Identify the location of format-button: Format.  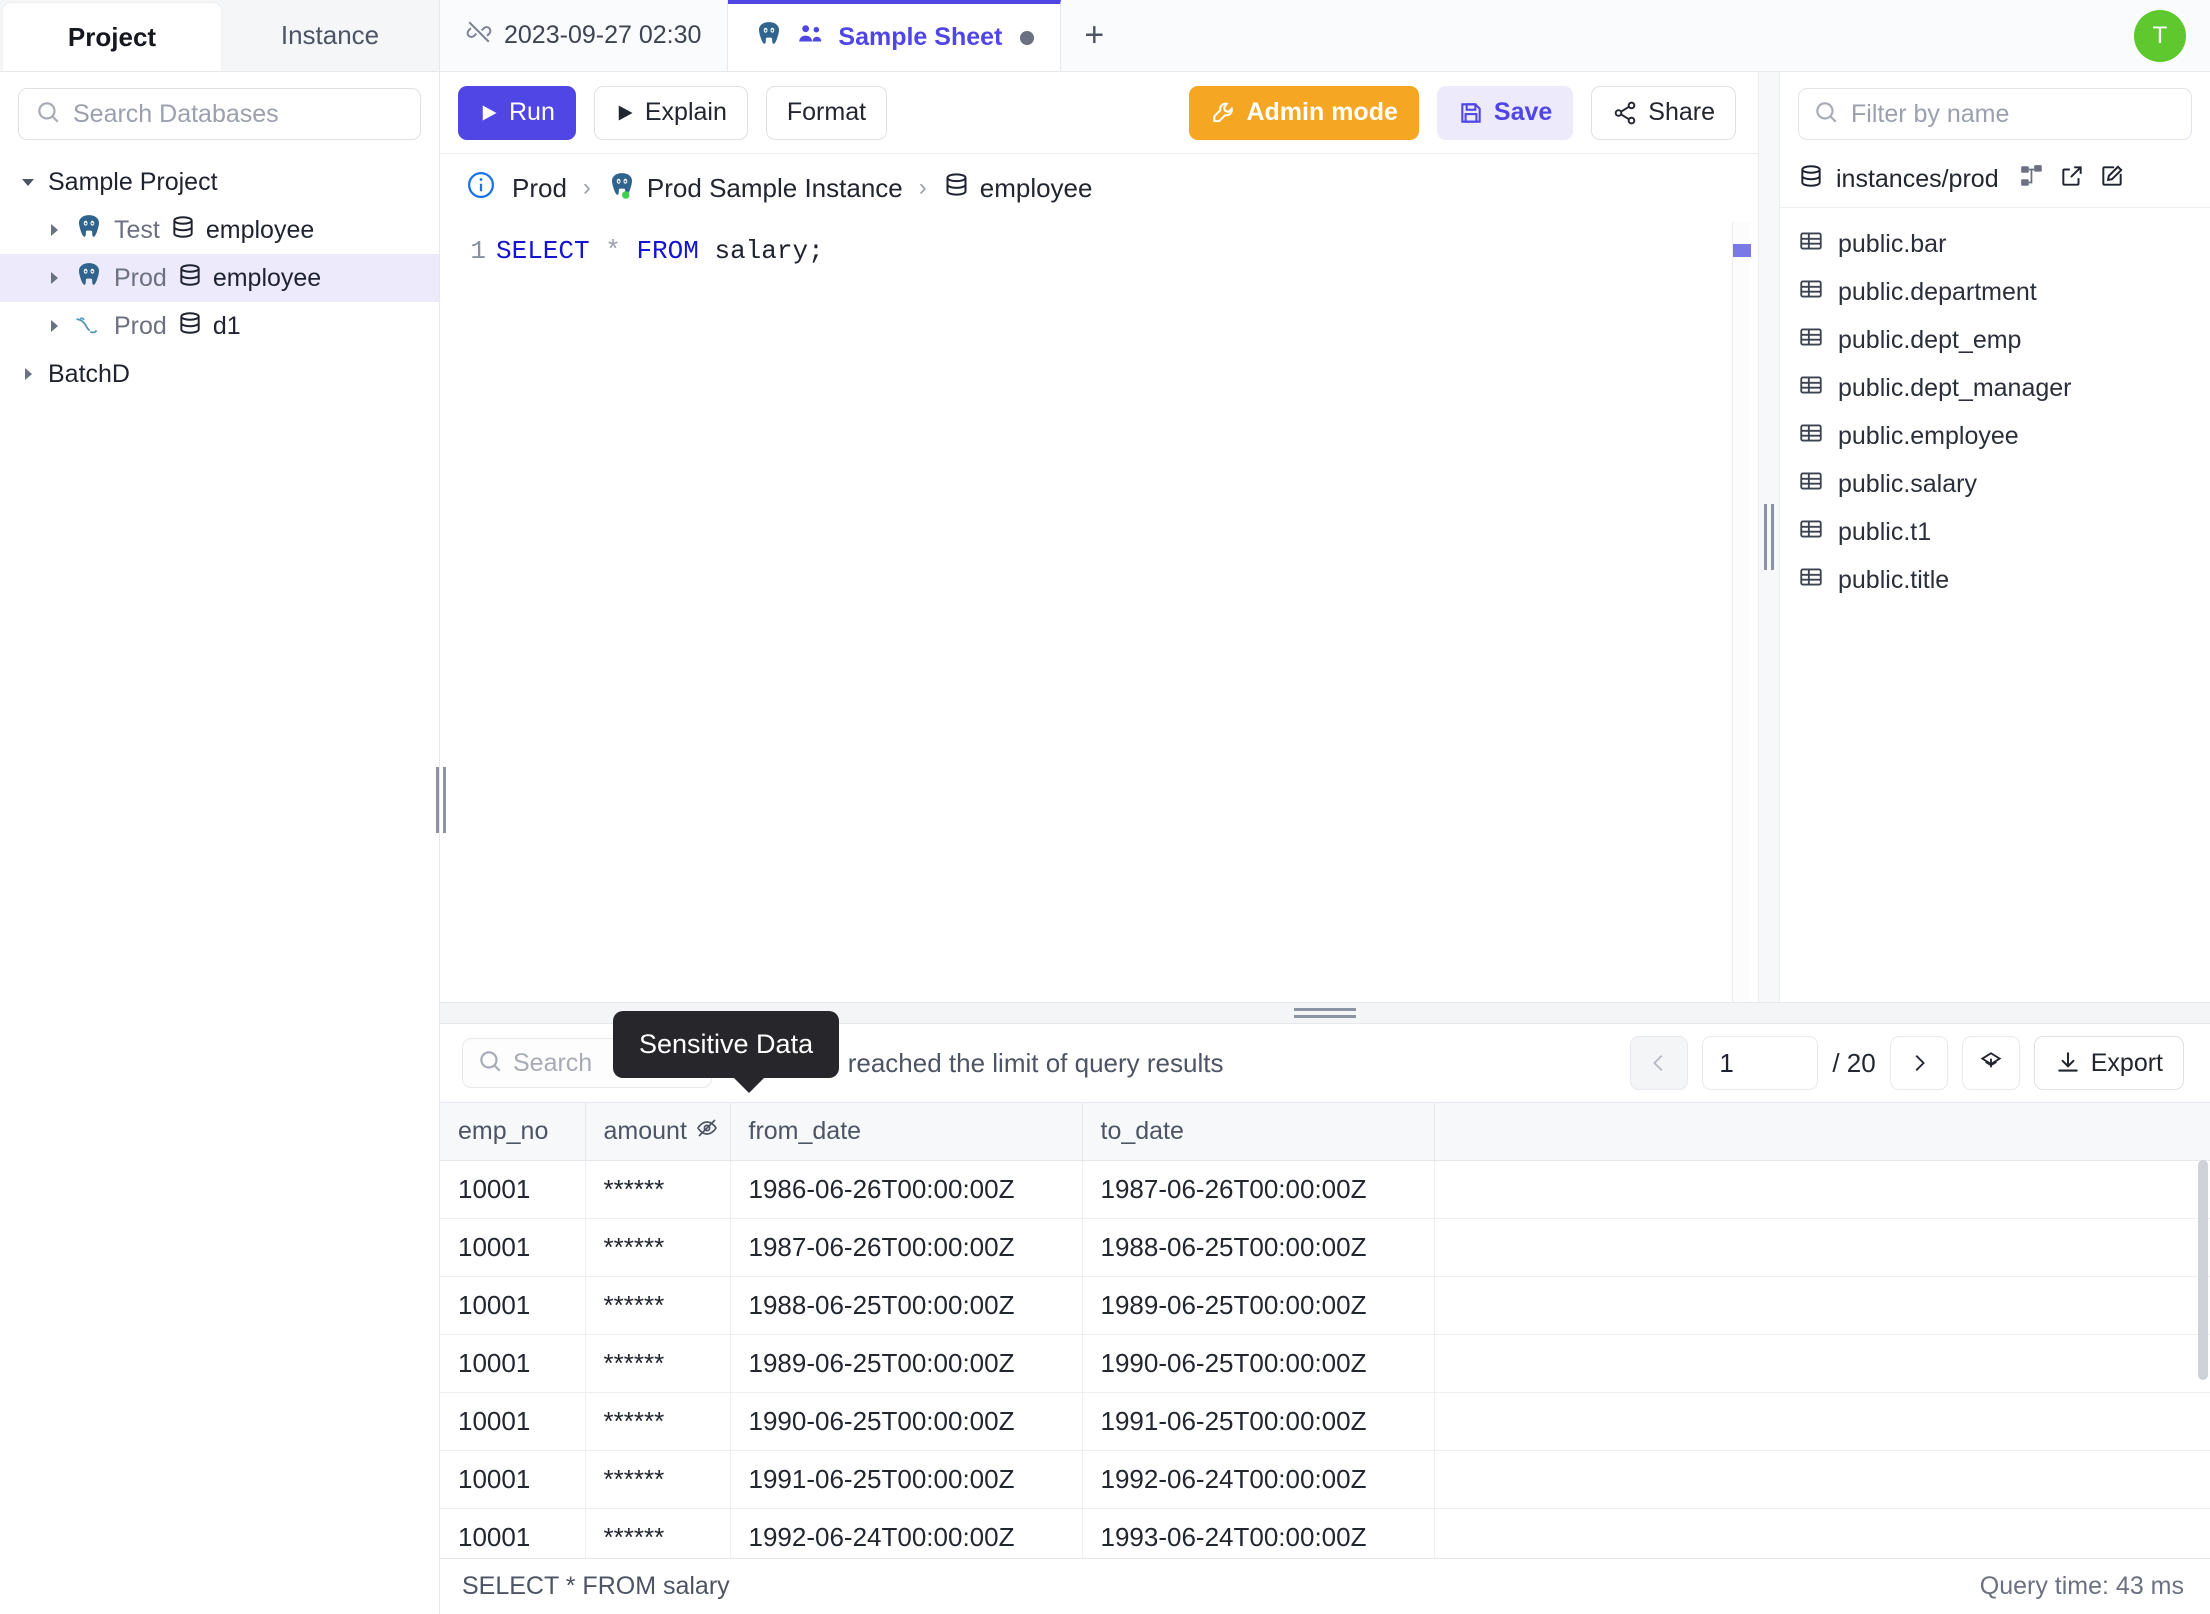
(826, 112).